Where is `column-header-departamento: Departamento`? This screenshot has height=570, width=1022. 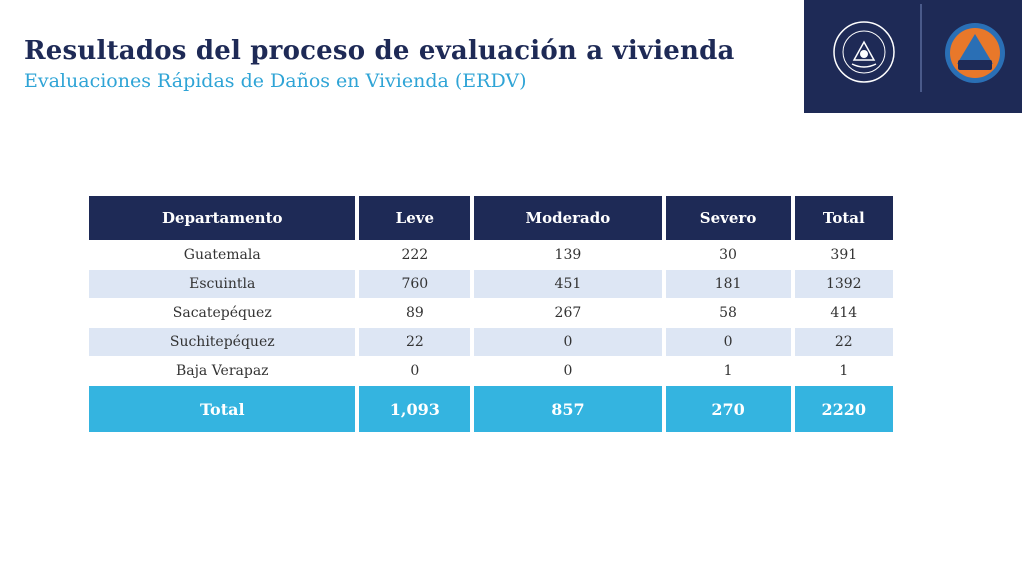 column-header-departamento: Departamento is located at coordinates (222, 218).